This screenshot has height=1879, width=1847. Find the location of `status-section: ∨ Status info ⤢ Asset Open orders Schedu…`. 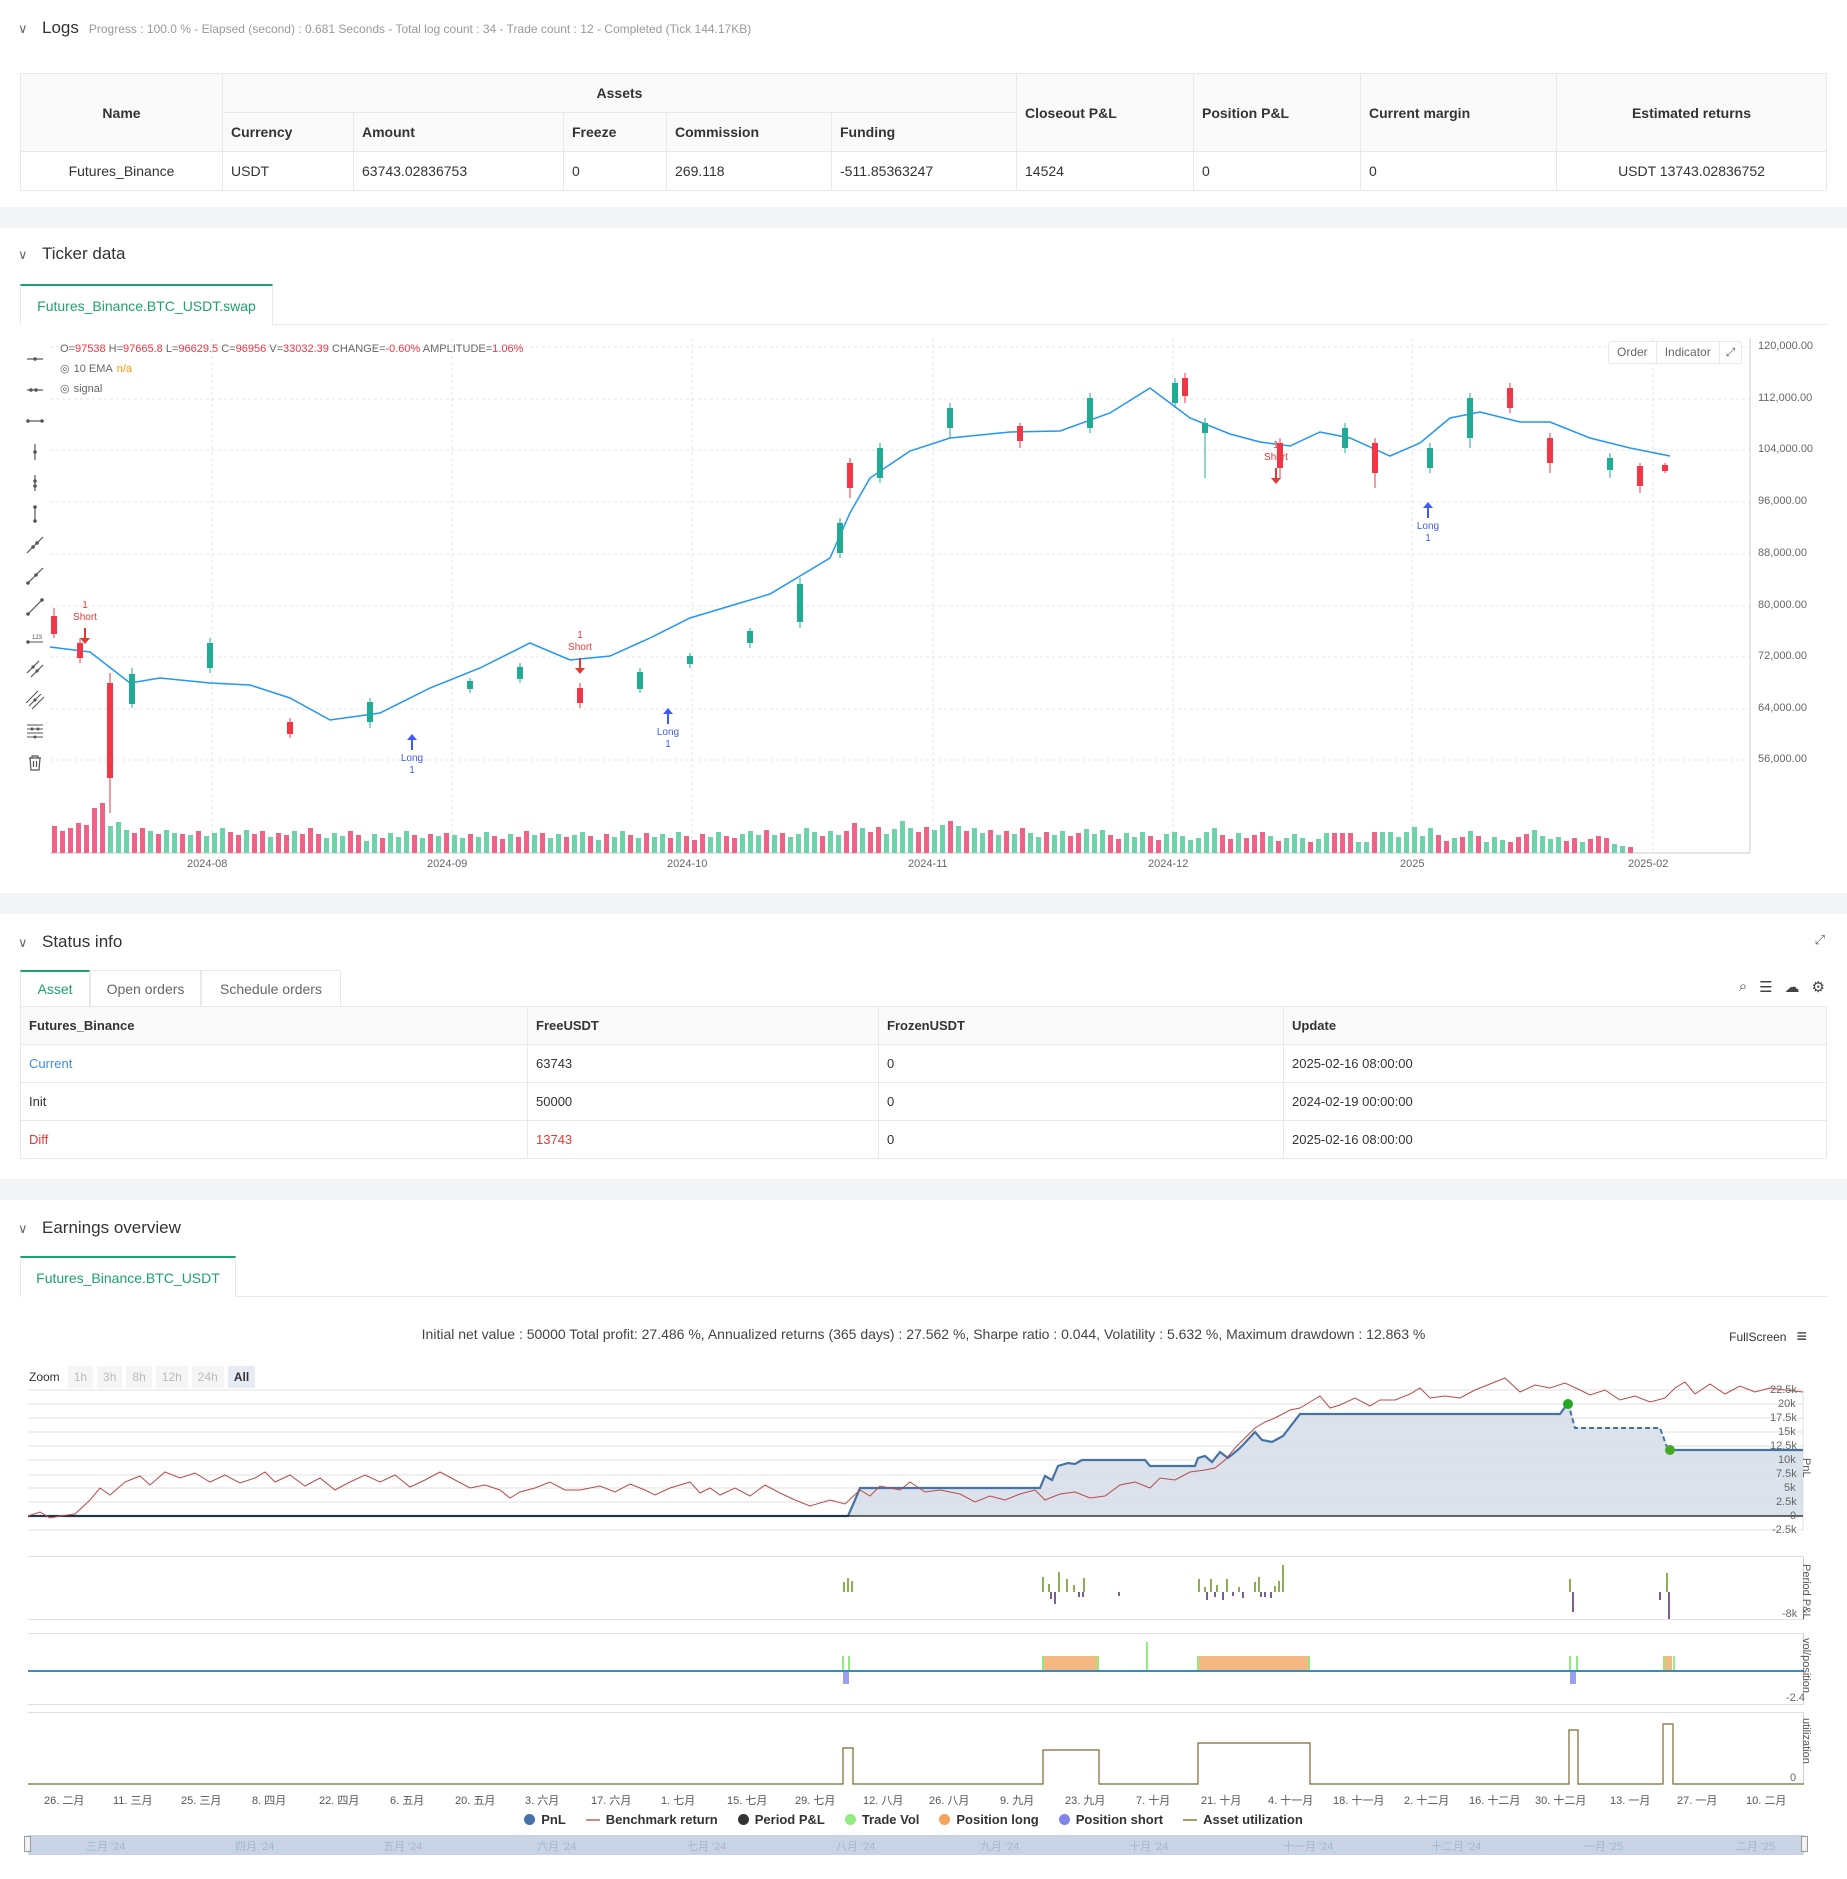

status-section: ∨ Status info ⤢ Asset Open orders Schedu… is located at coordinates (923, 1046).